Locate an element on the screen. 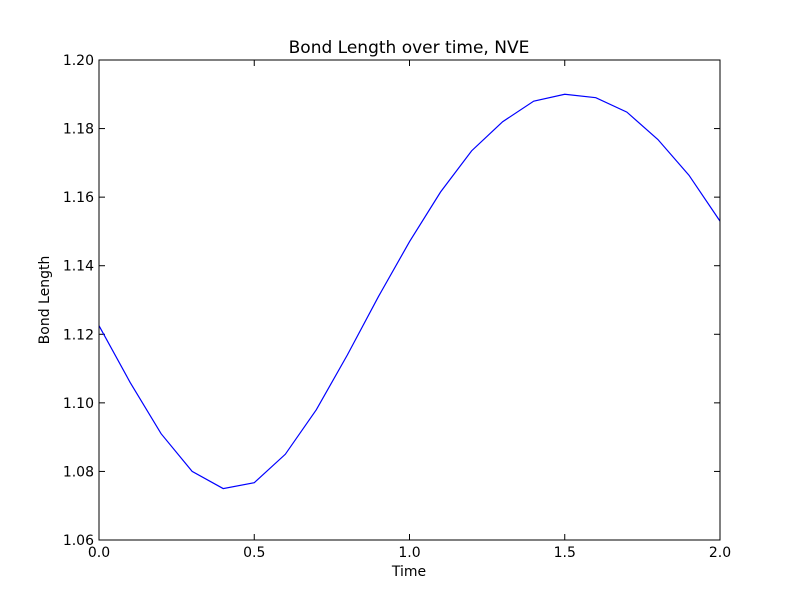 This screenshot has width=800, height=600. x-axis-label: Time is located at coordinates (408, 572).